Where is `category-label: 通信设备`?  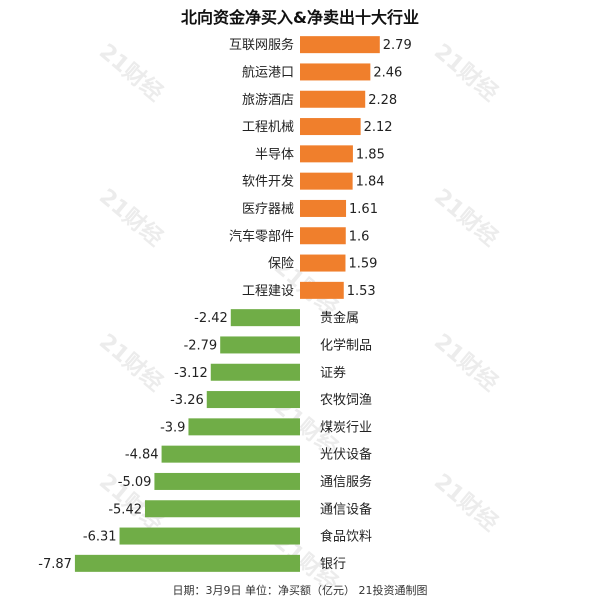
category-label: 通信设备 is located at coordinates (346, 509).